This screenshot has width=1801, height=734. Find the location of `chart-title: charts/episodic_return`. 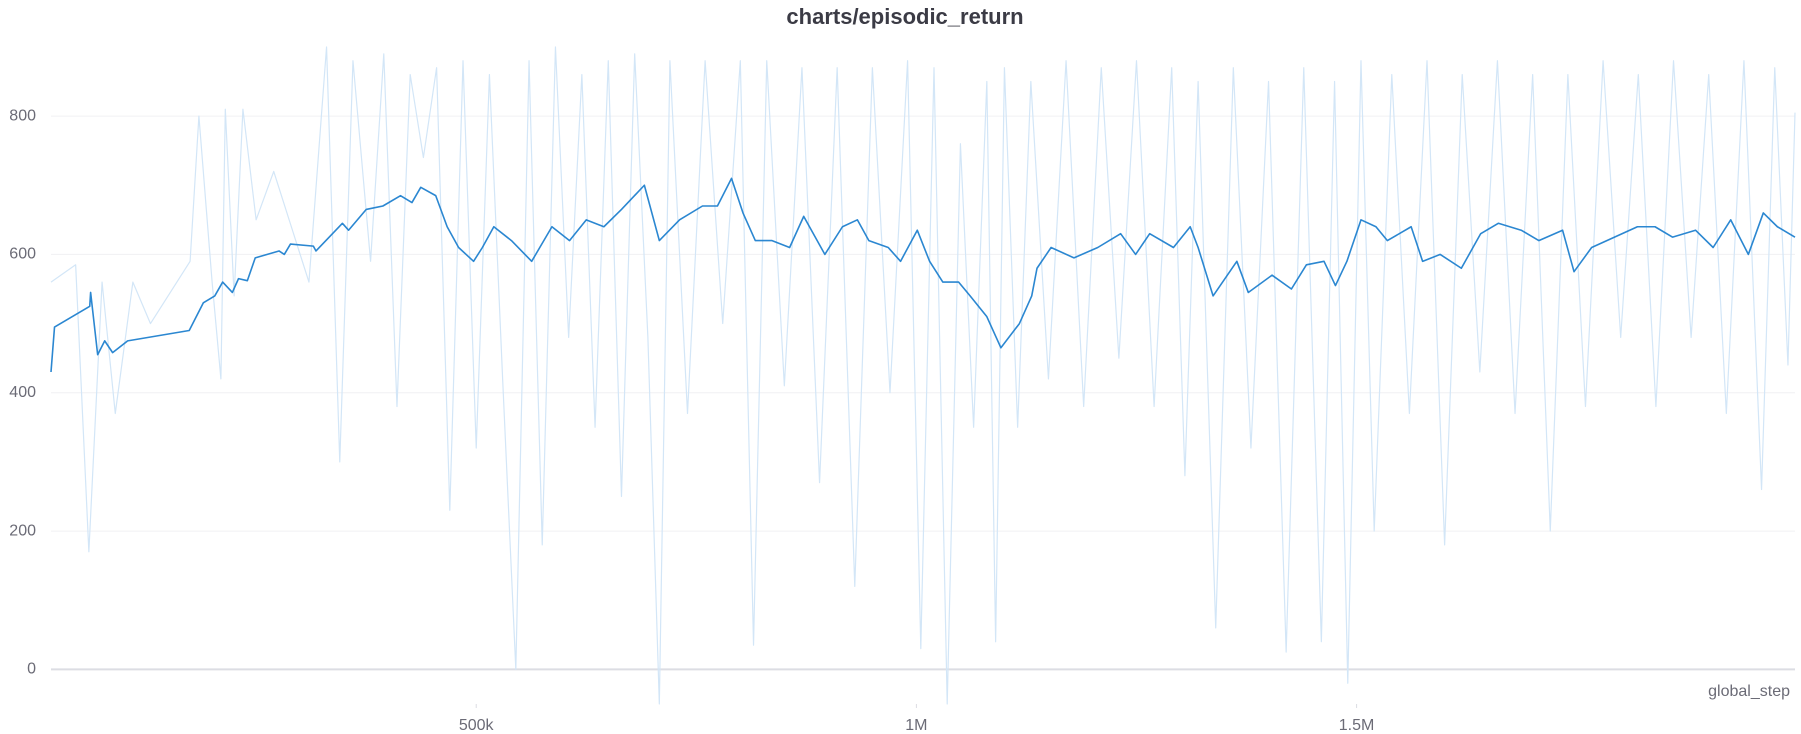

chart-title: charts/episodic_return is located at coordinates (904, 16).